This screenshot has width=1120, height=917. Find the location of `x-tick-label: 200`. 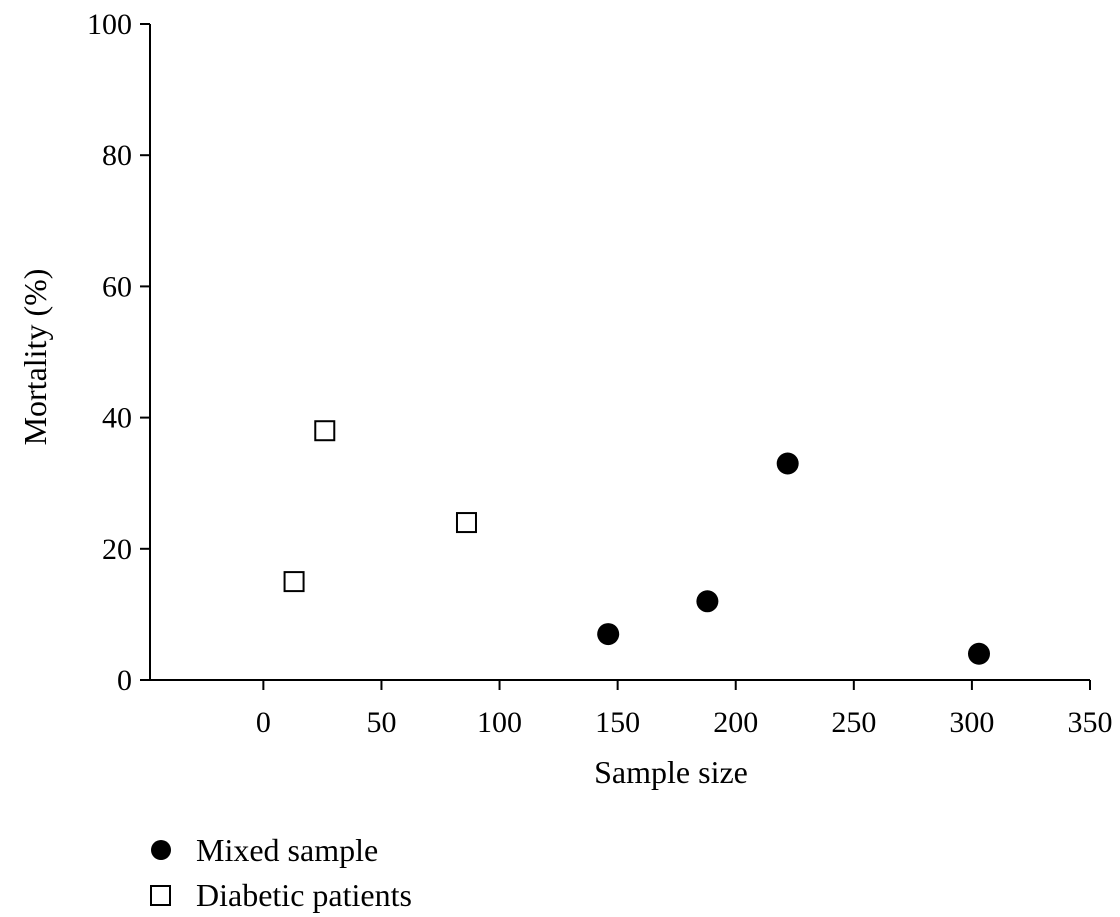

x-tick-label: 200 is located at coordinates (735, 722).